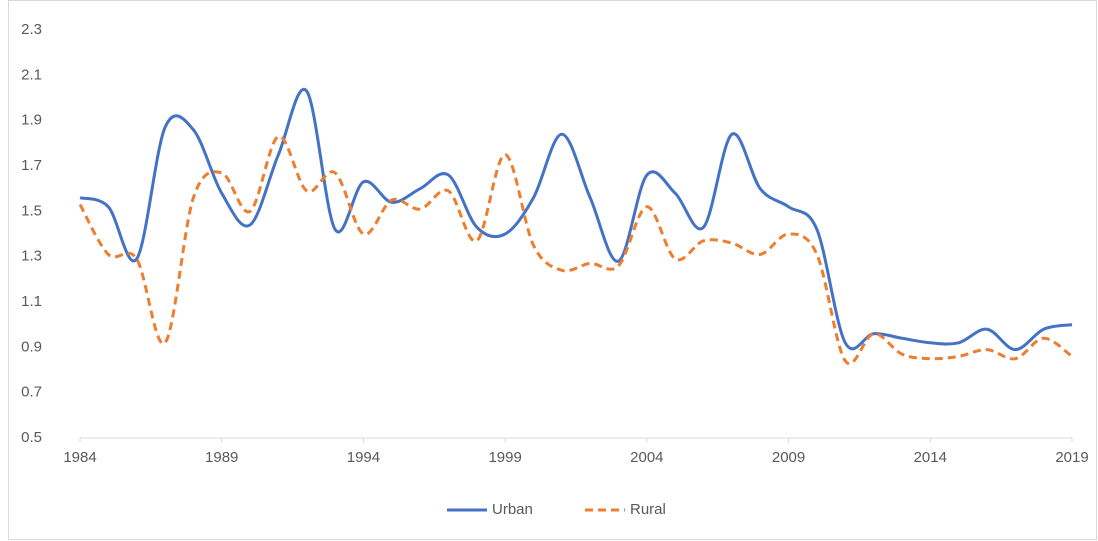 The width and height of the screenshot is (1098, 541). I want to click on y-tick-label: 1.1, so click(31, 301).